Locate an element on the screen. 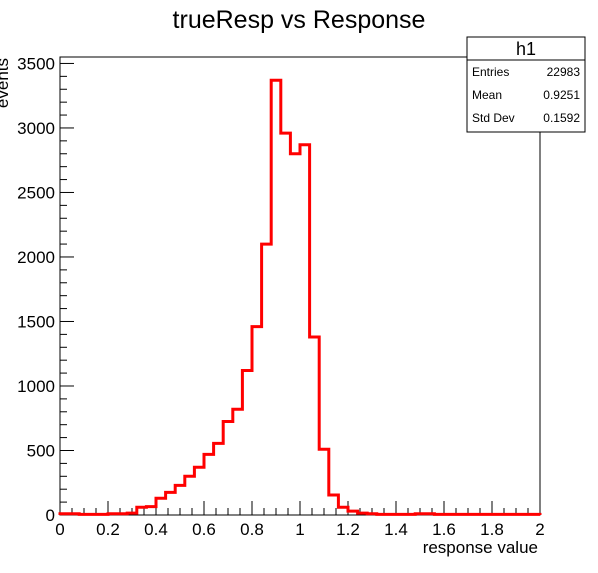 The width and height of the screenshot is (598, 573). x-tick-label: 0.6 is located at coordinates (204, 529).